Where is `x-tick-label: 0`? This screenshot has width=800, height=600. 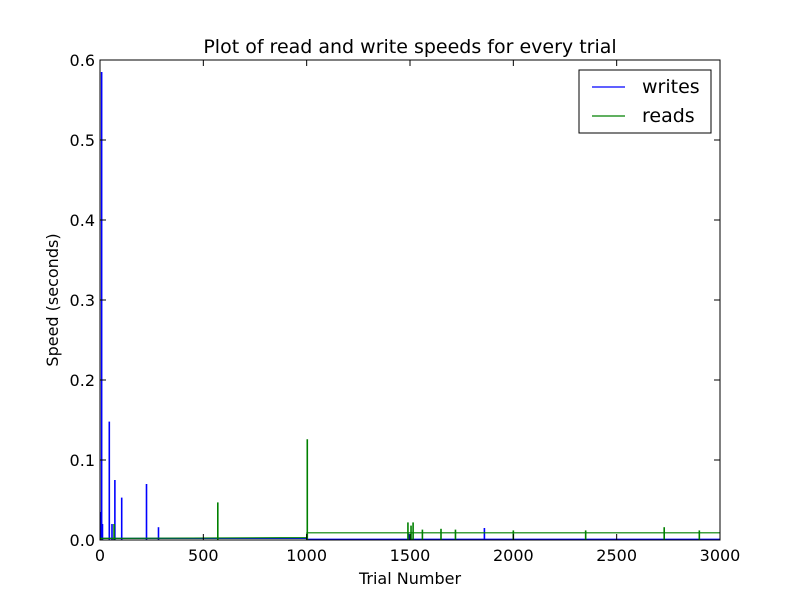 x-tick-label: 0 is located at coordinates (100, 555).